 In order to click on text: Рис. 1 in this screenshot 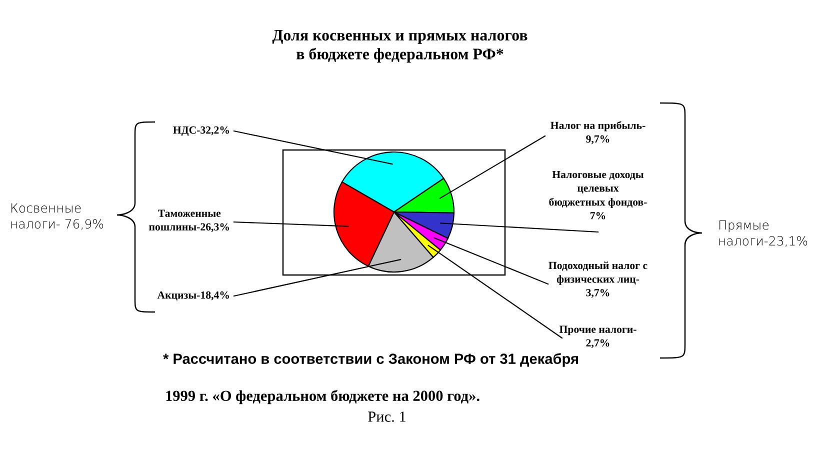, I will do `click(387, 417)`.